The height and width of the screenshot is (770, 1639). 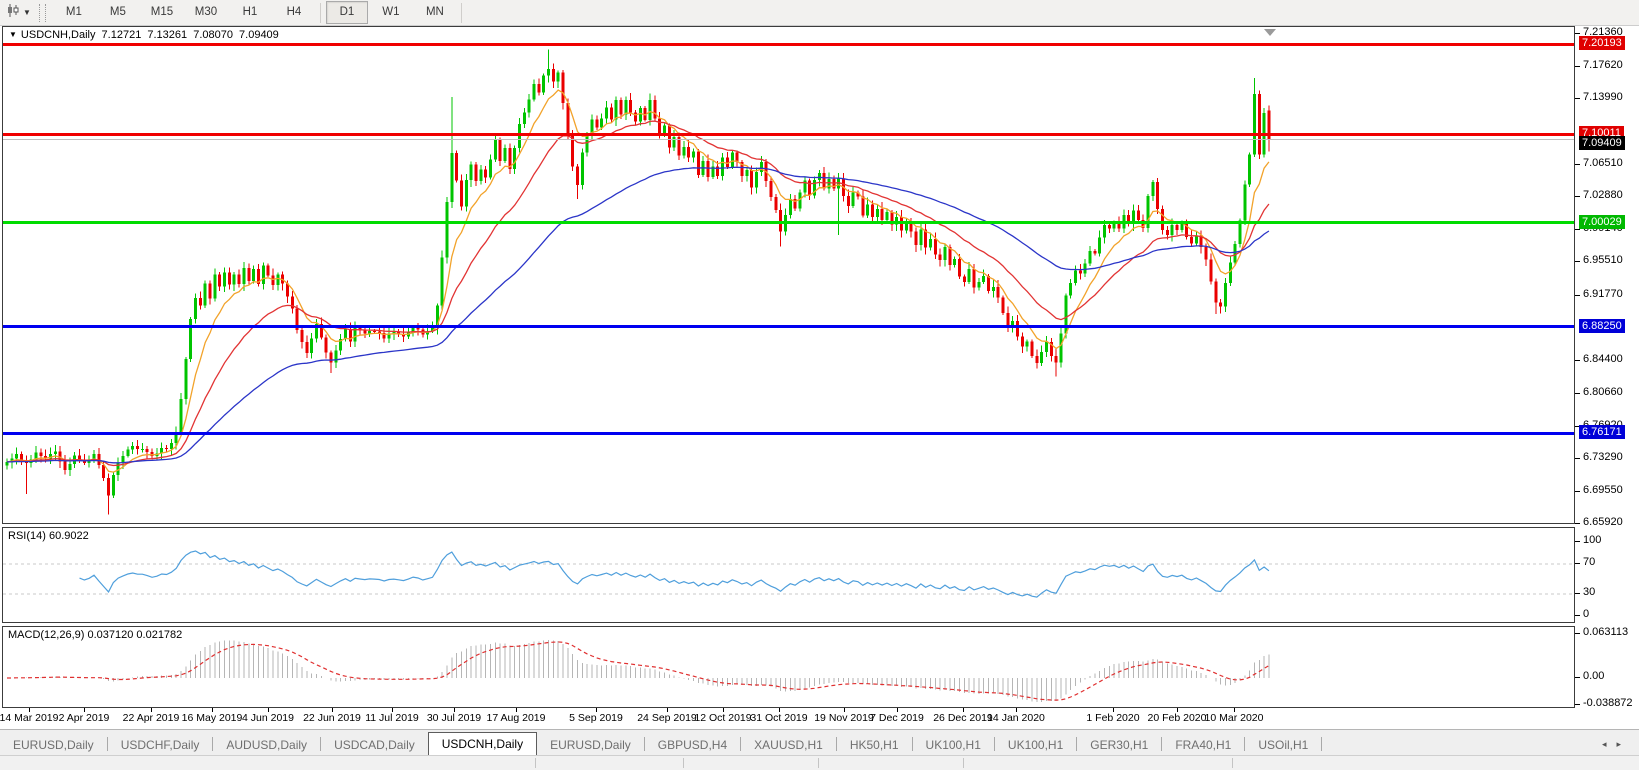 What do you see at coordinates (1616, 744) in the screenshot?
I see `tab-scroll-arrows: ◂▸` at bounding box center [1616, 744].